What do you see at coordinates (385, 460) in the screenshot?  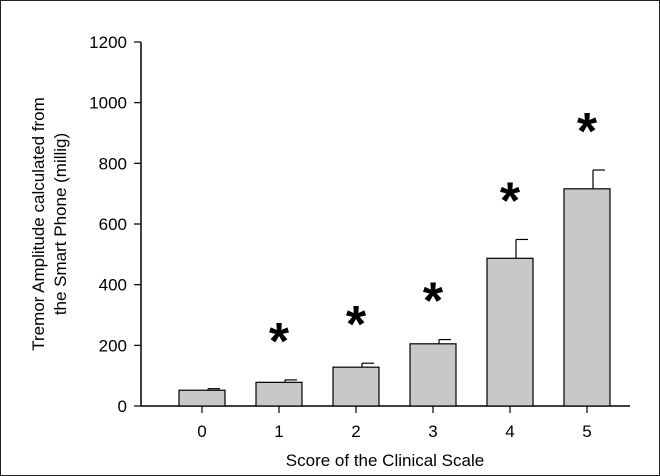 I see `x-axis-title: Score of the Clinical Scale` at bounding box center [385, 460].